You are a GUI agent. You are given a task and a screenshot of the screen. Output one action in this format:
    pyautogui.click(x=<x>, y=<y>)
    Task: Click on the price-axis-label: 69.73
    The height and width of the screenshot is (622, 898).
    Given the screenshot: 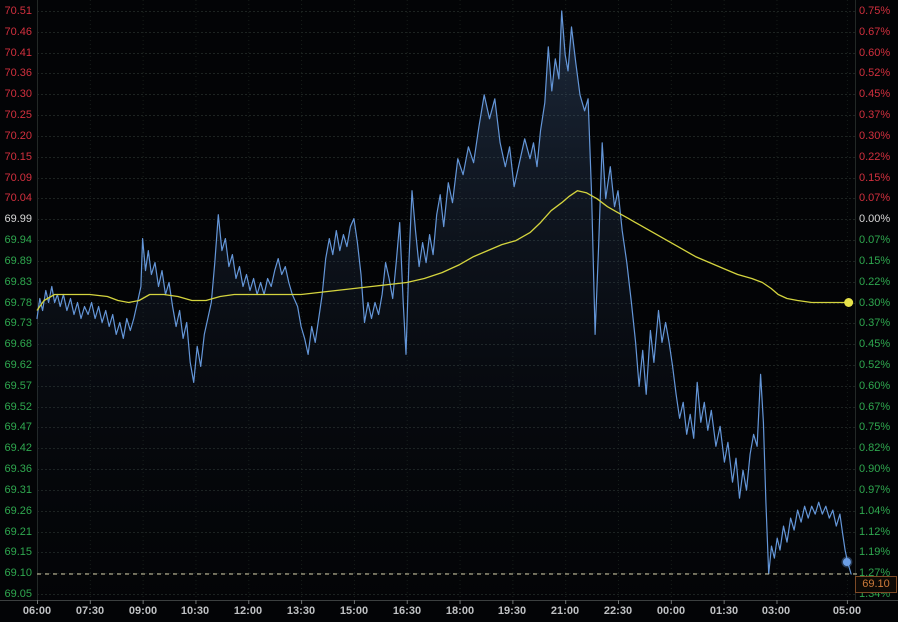 What is the action you would take?
    pyautogui.click(x=18, y=323)
    